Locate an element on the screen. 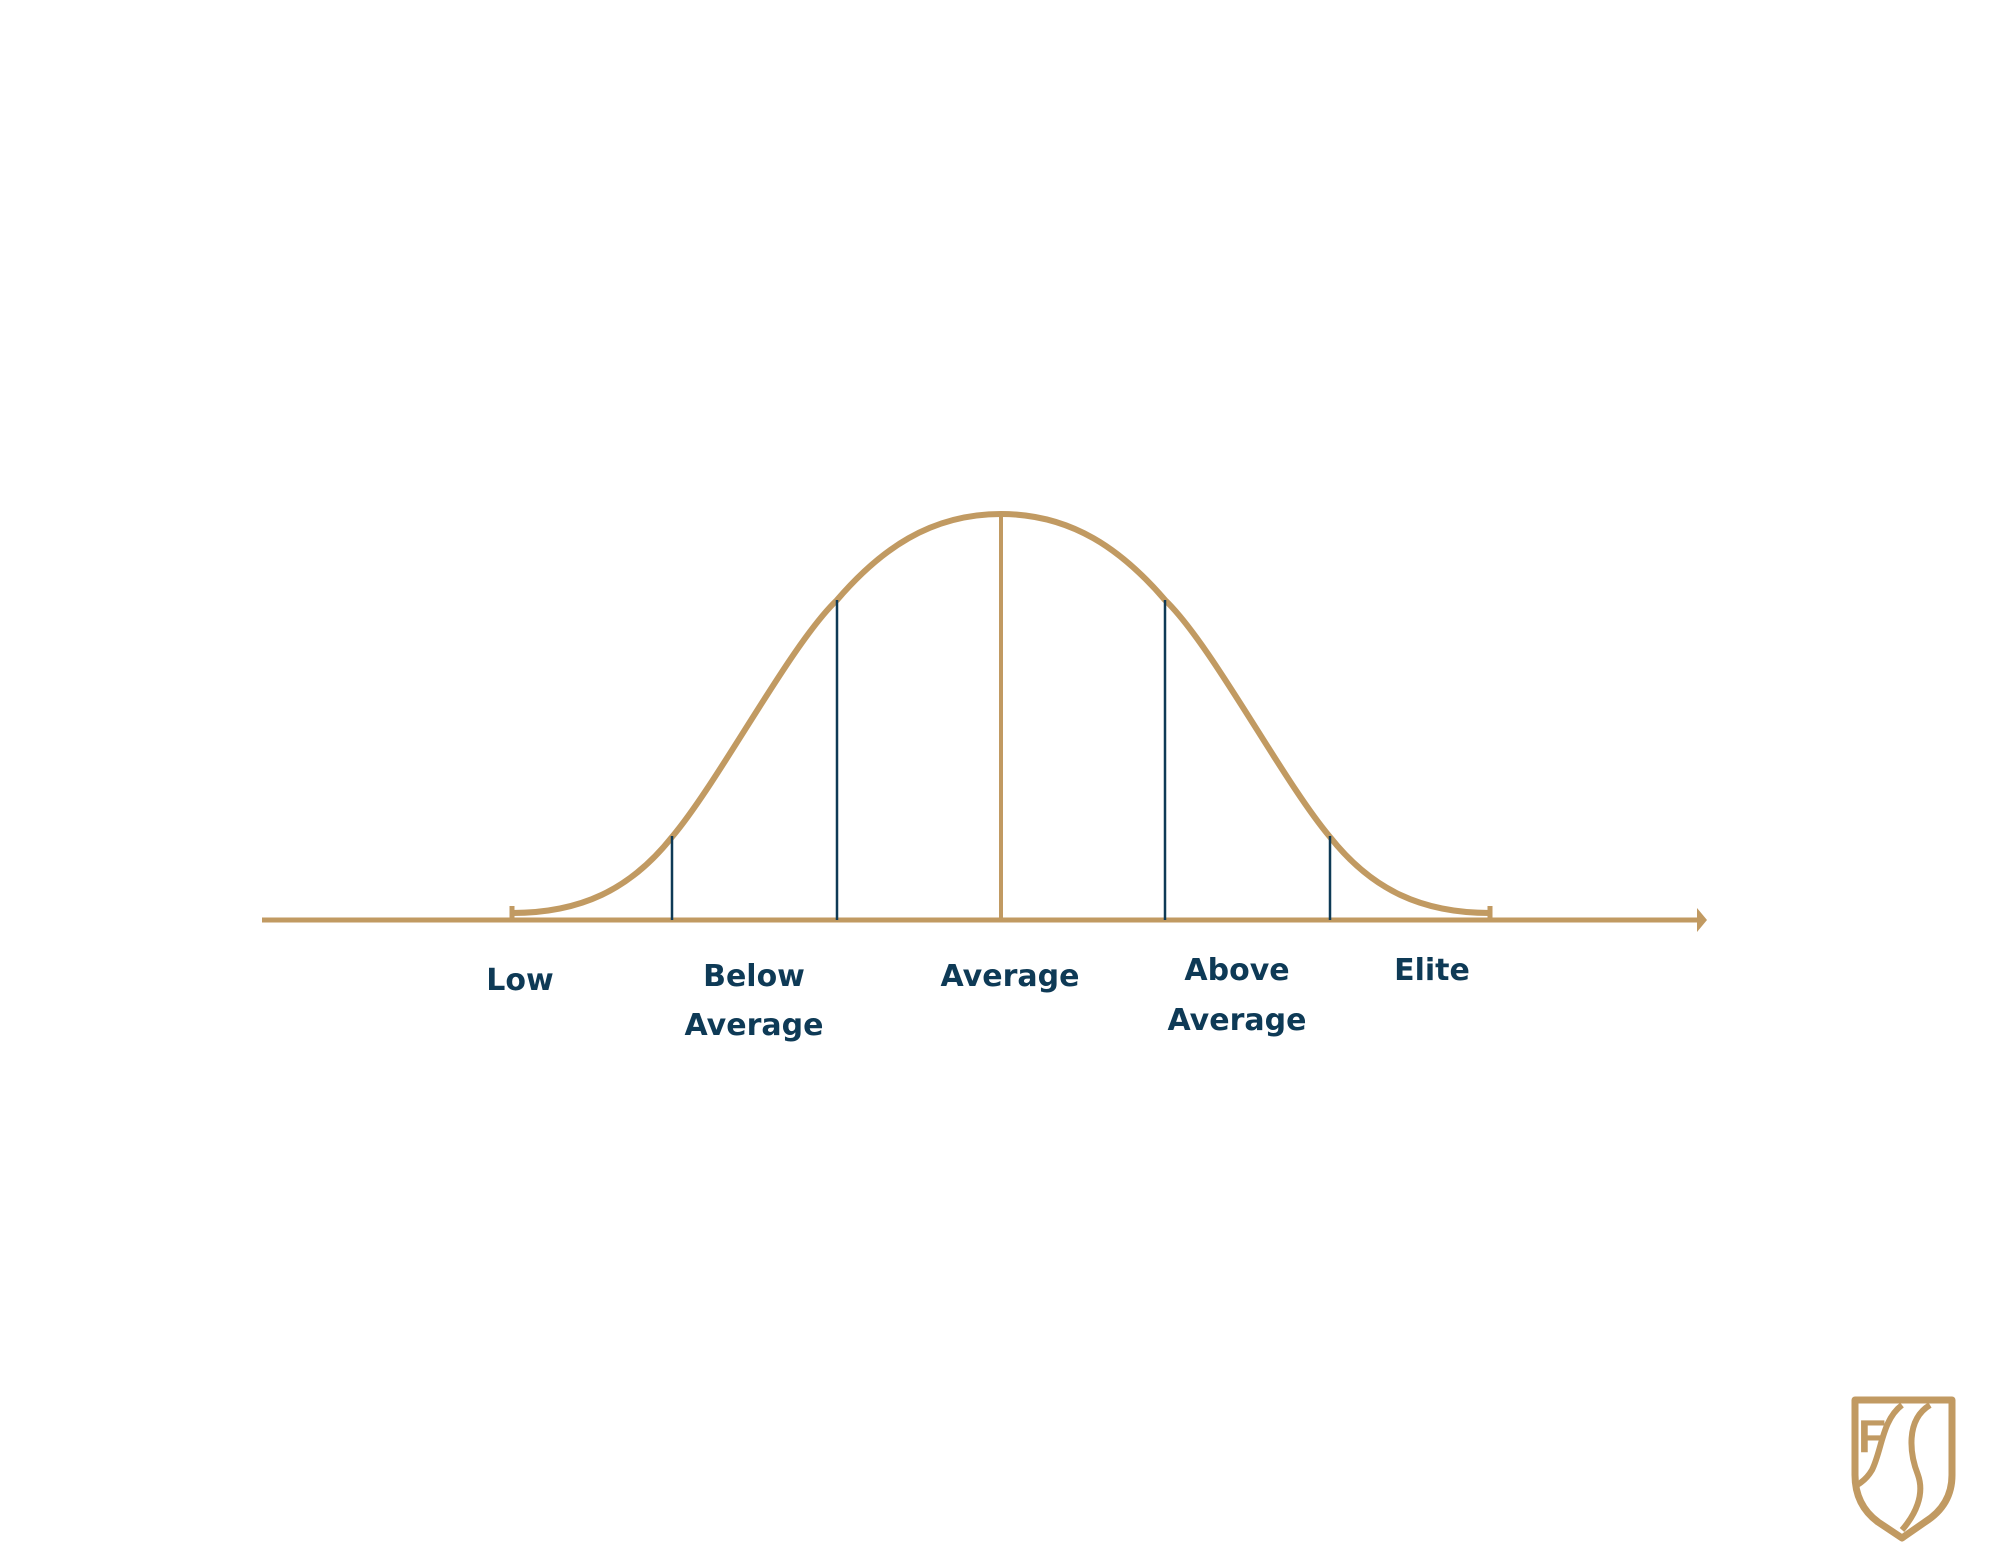 The width and height of the screenshot is (2000, 1545). logo-letter: F is located at coordinates (1872, 1436).